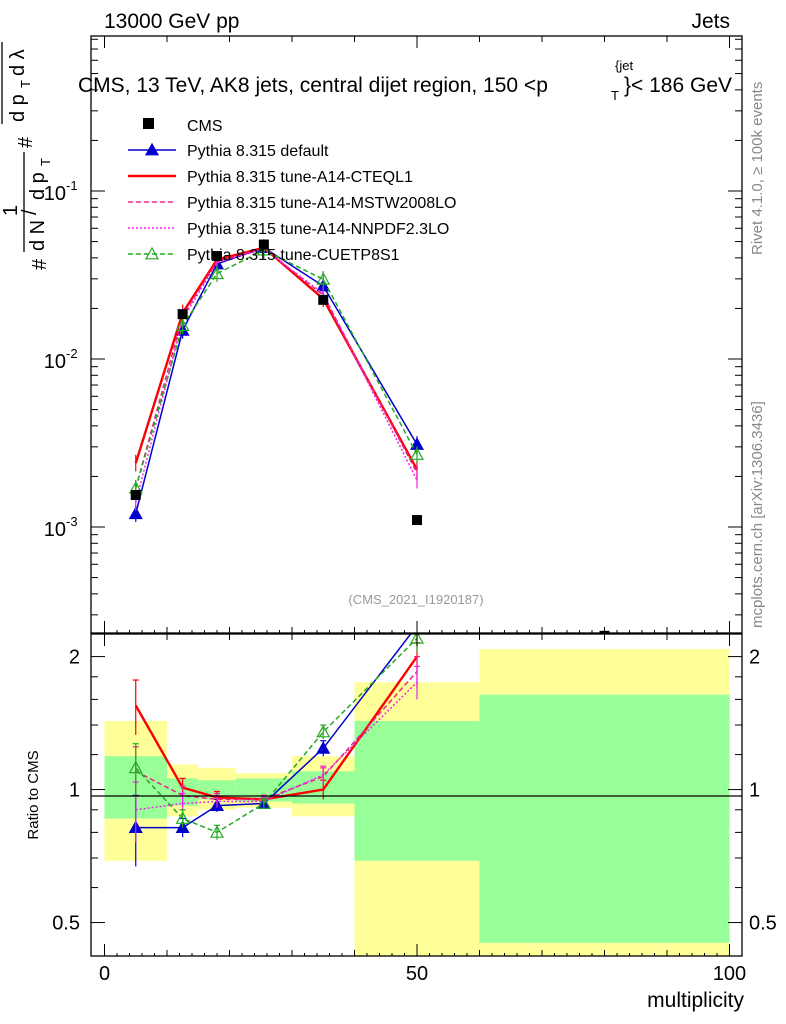  What do you see at coordinates (763, 924) in the screenshot?
I see `ratio-ytick-label-right-0: 0.5` at bounding box center [763, 924].